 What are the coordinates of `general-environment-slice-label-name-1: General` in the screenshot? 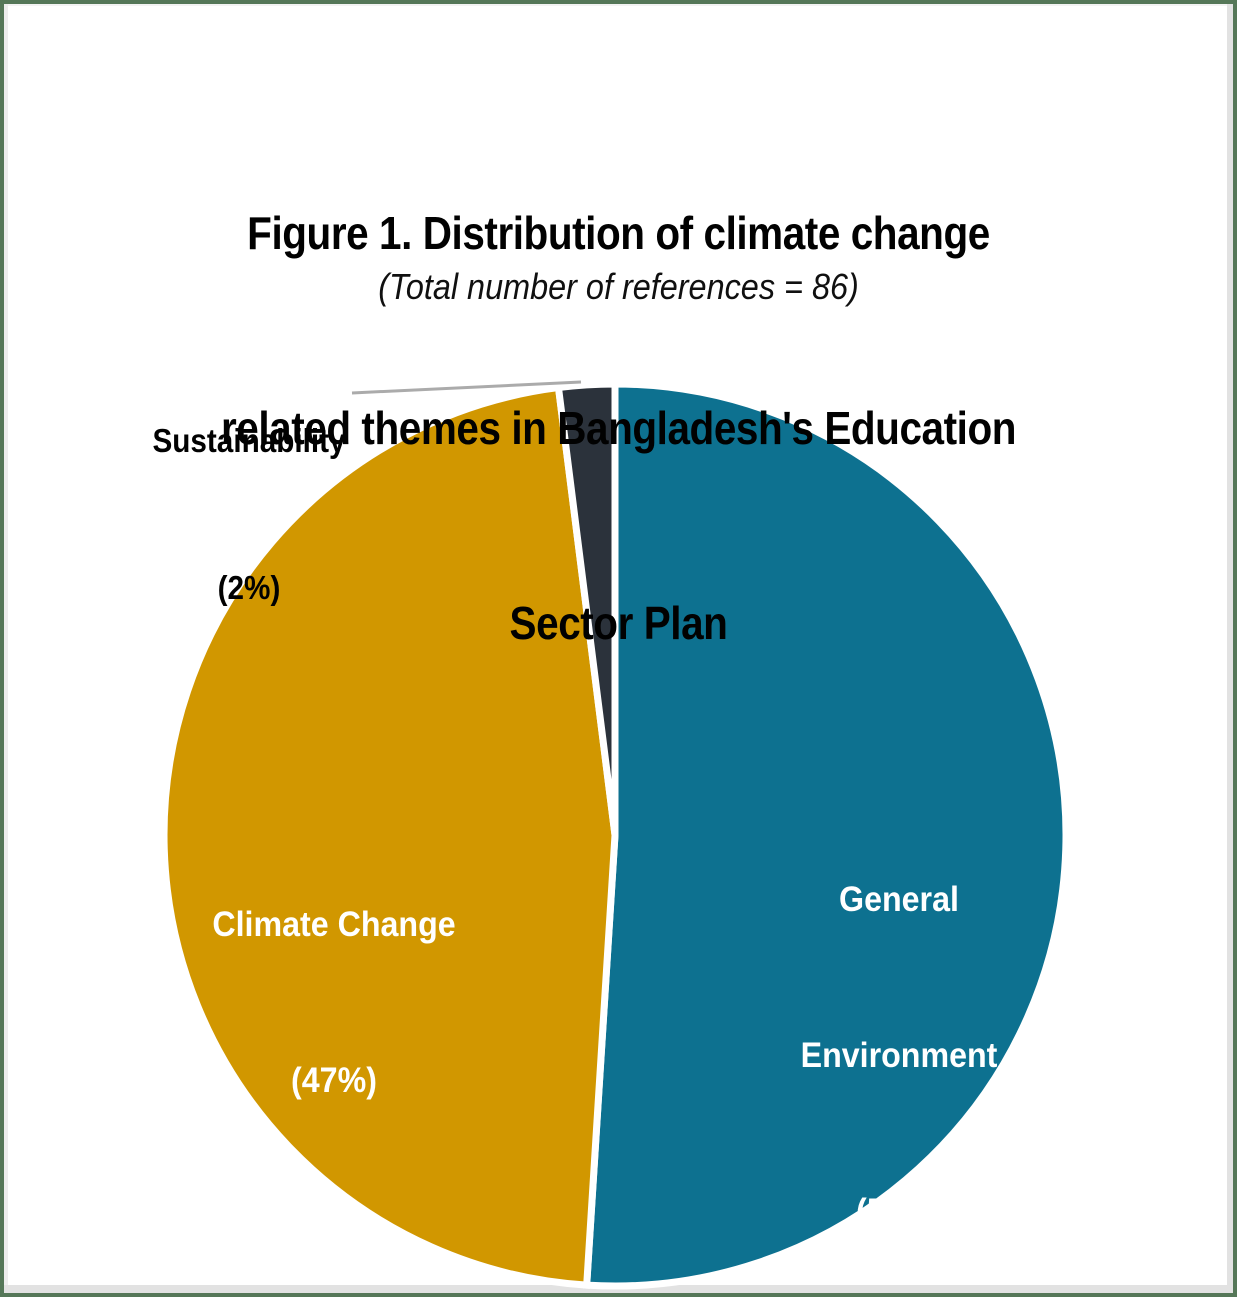 It's located at (899, 899).